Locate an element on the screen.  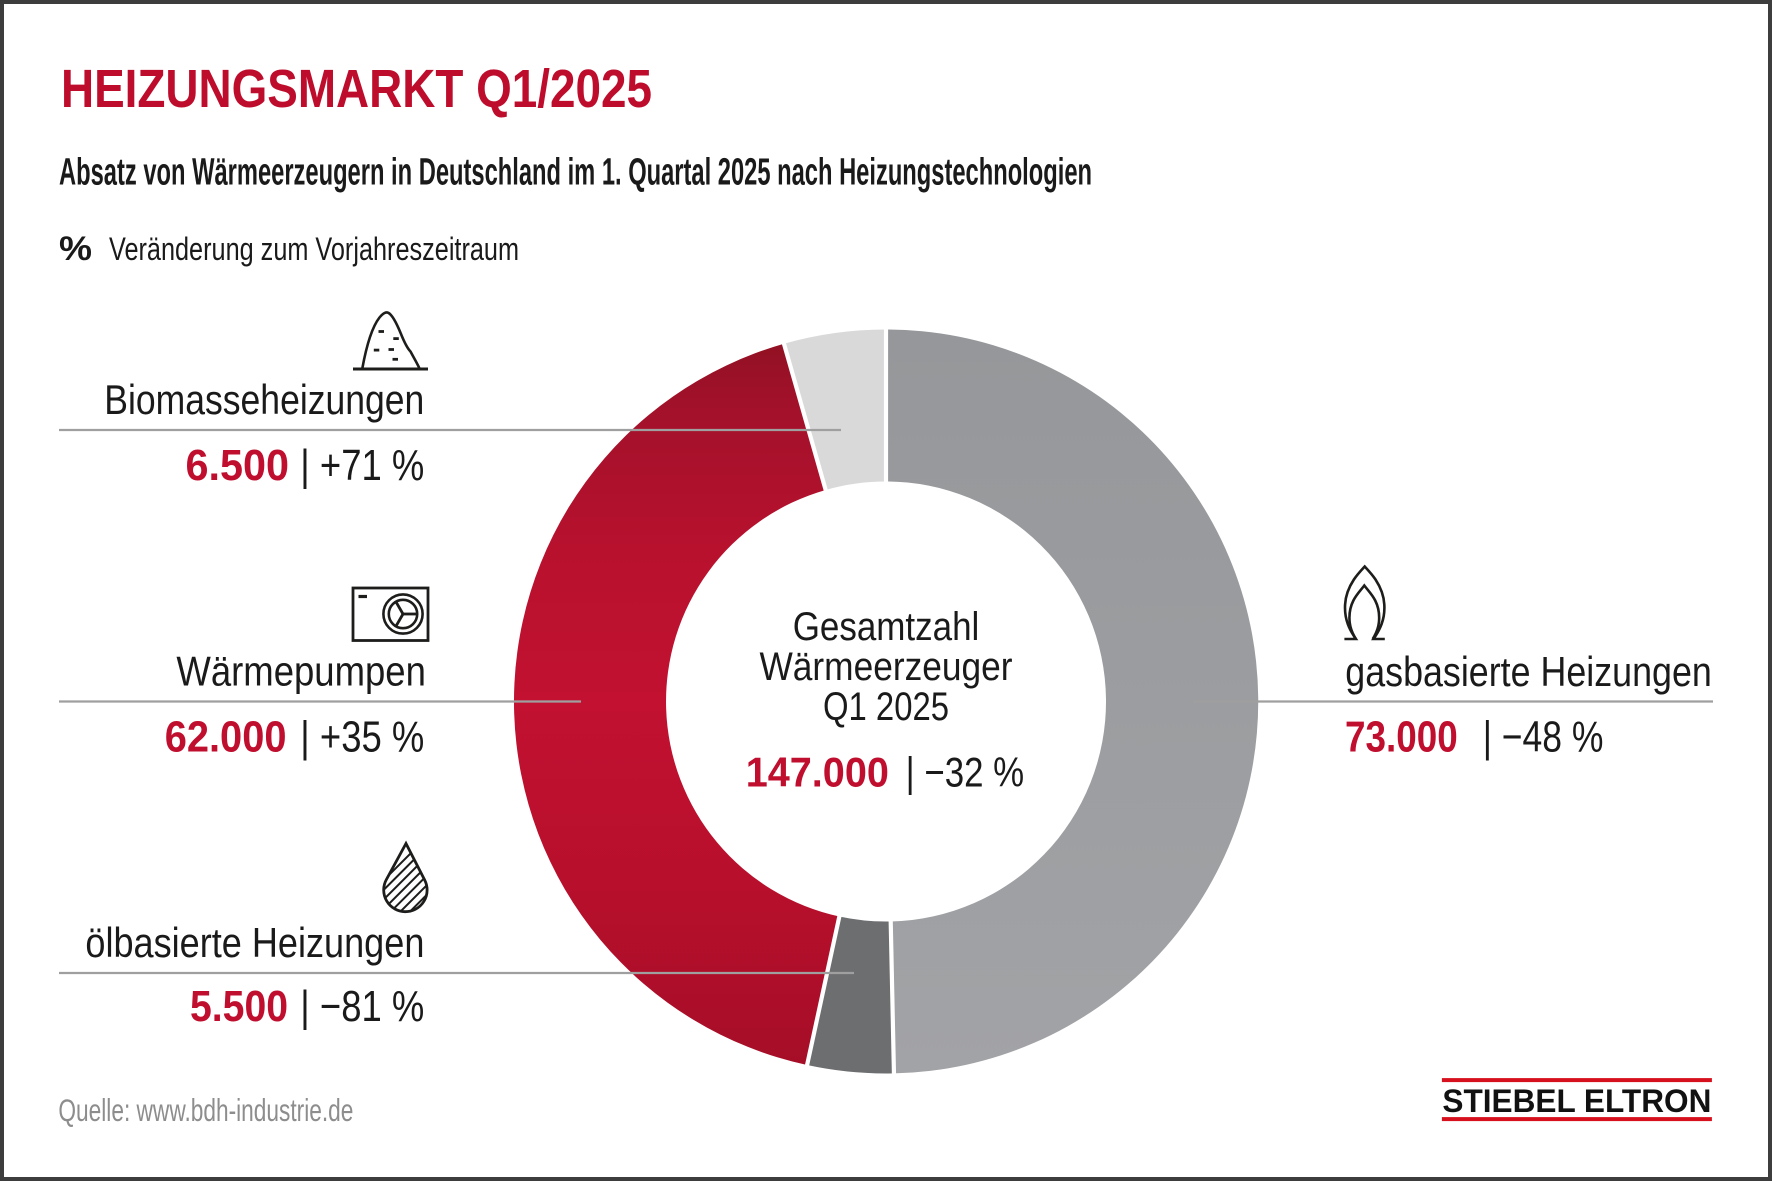
svg-text: Biomasseheizungen is located at coordinates (264, 399).